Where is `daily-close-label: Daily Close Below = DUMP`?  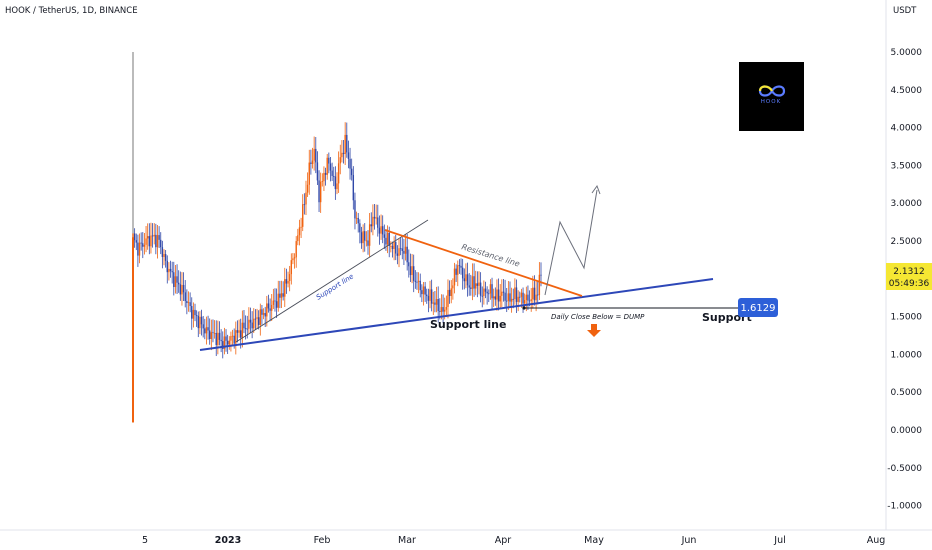 daily-close-label: Daily Close Below = DUMP is located at coordinates (598, 317).